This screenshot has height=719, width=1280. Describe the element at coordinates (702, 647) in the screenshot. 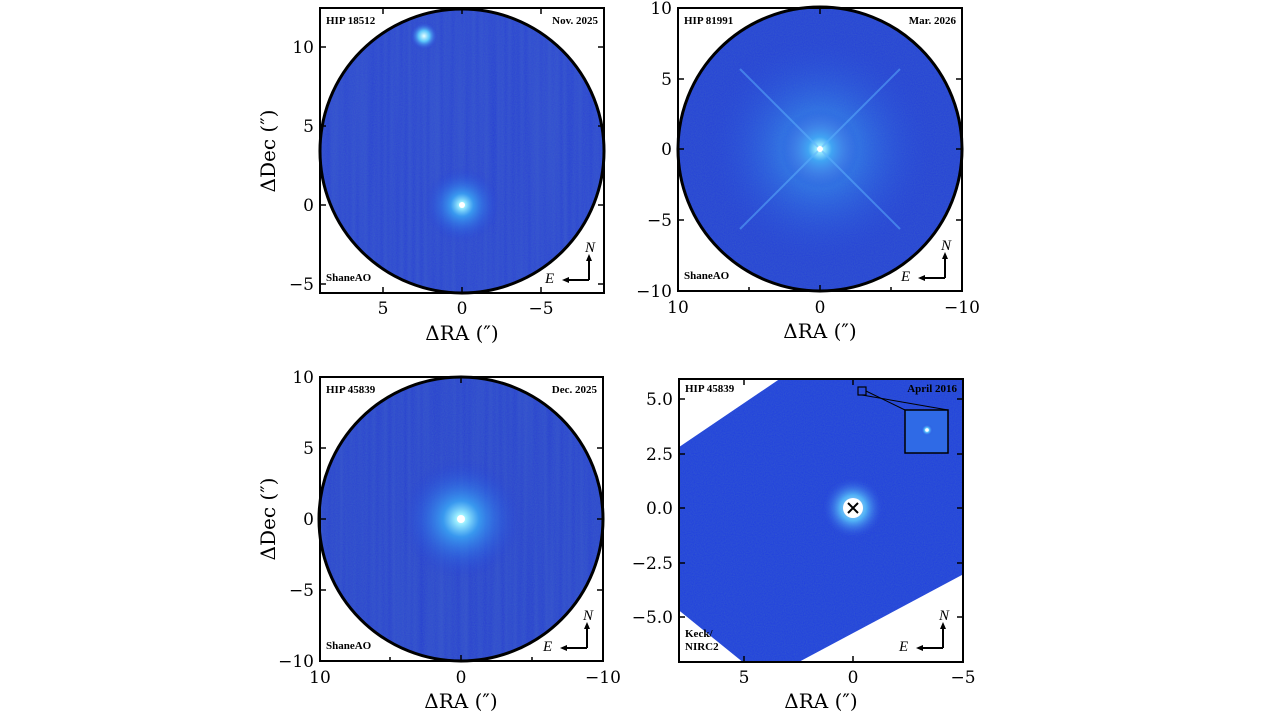

I see `panel-instrument-label-line2: NIRC2` at that location.